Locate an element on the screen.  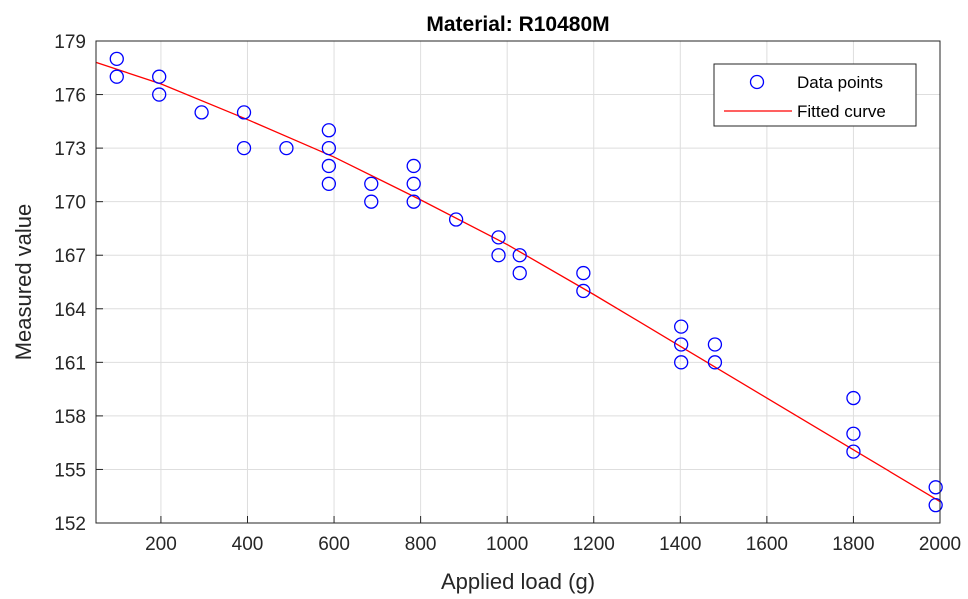
x-tick-label: 600 is located at coordinates (334, 544).